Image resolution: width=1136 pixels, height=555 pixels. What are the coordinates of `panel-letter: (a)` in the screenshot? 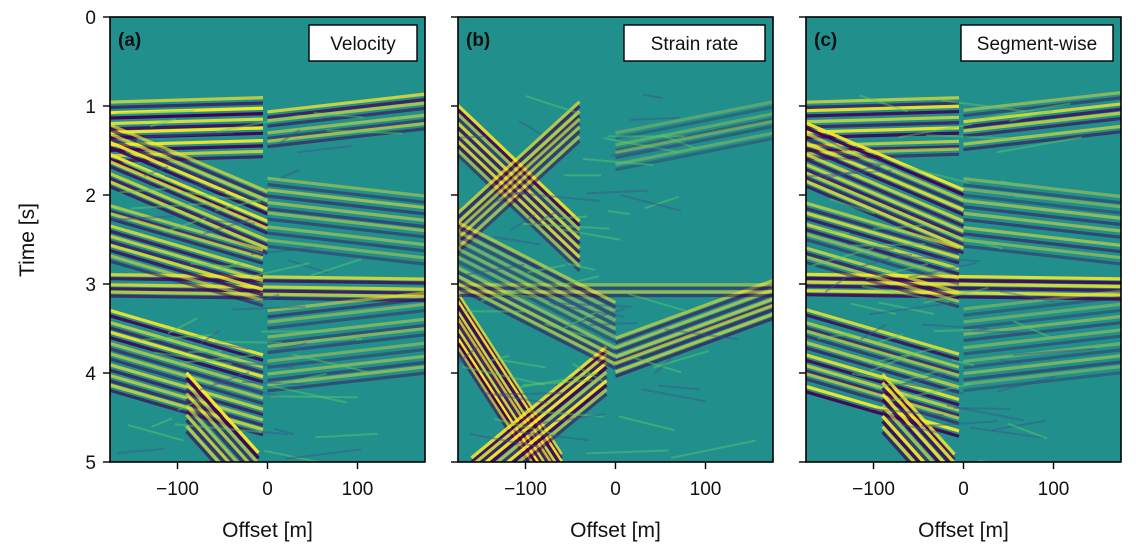 It's located at (129, 40).